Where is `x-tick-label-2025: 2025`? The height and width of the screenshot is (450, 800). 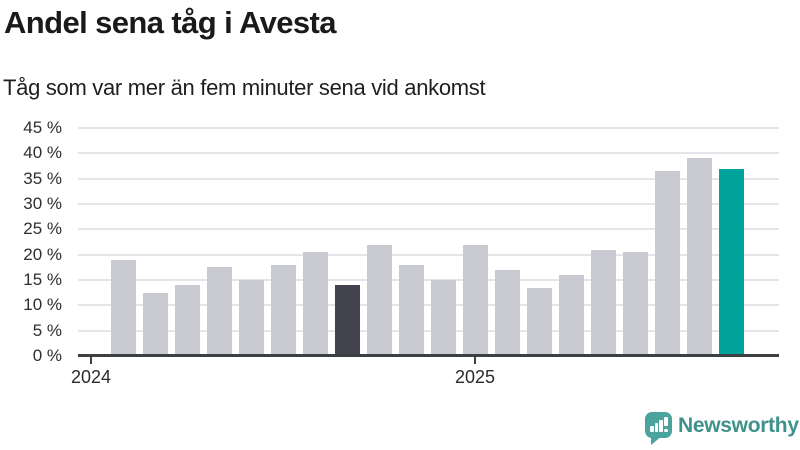 x-tick-label-2025: 2025 is located at coordinates (475, 377).